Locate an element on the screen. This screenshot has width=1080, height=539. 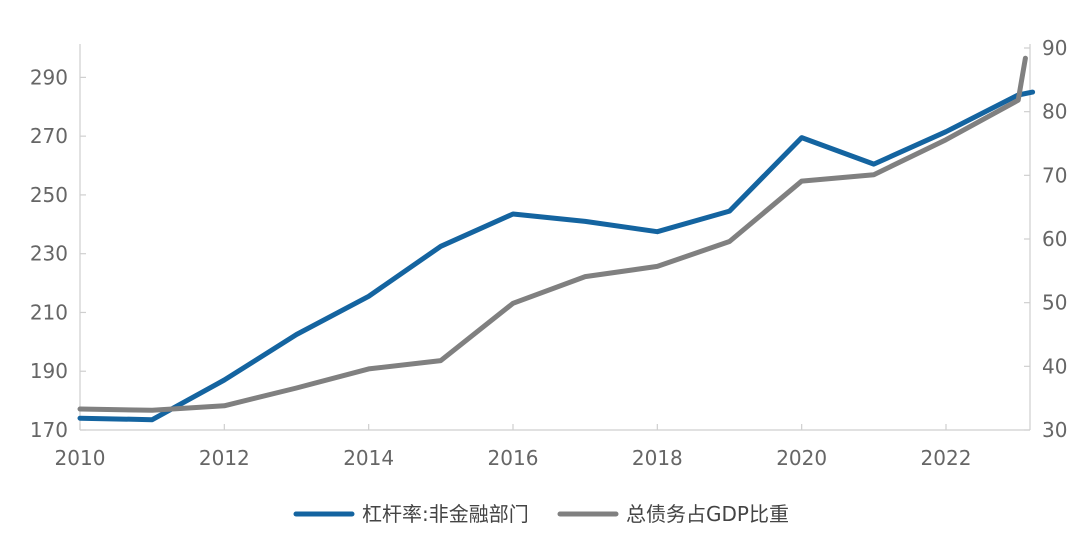
legend-item-debt-gdp: 总债务占GDP比重 is located at coordinates (673, 514).